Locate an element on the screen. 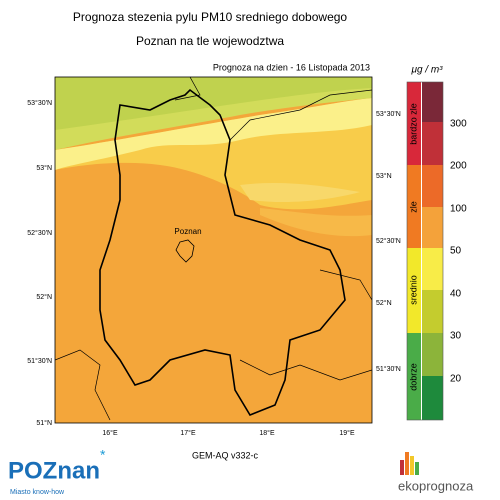 The image size is (500, 500). subtitle: Poznan na tle wojewodztwa is located at coordinates (210, 41).